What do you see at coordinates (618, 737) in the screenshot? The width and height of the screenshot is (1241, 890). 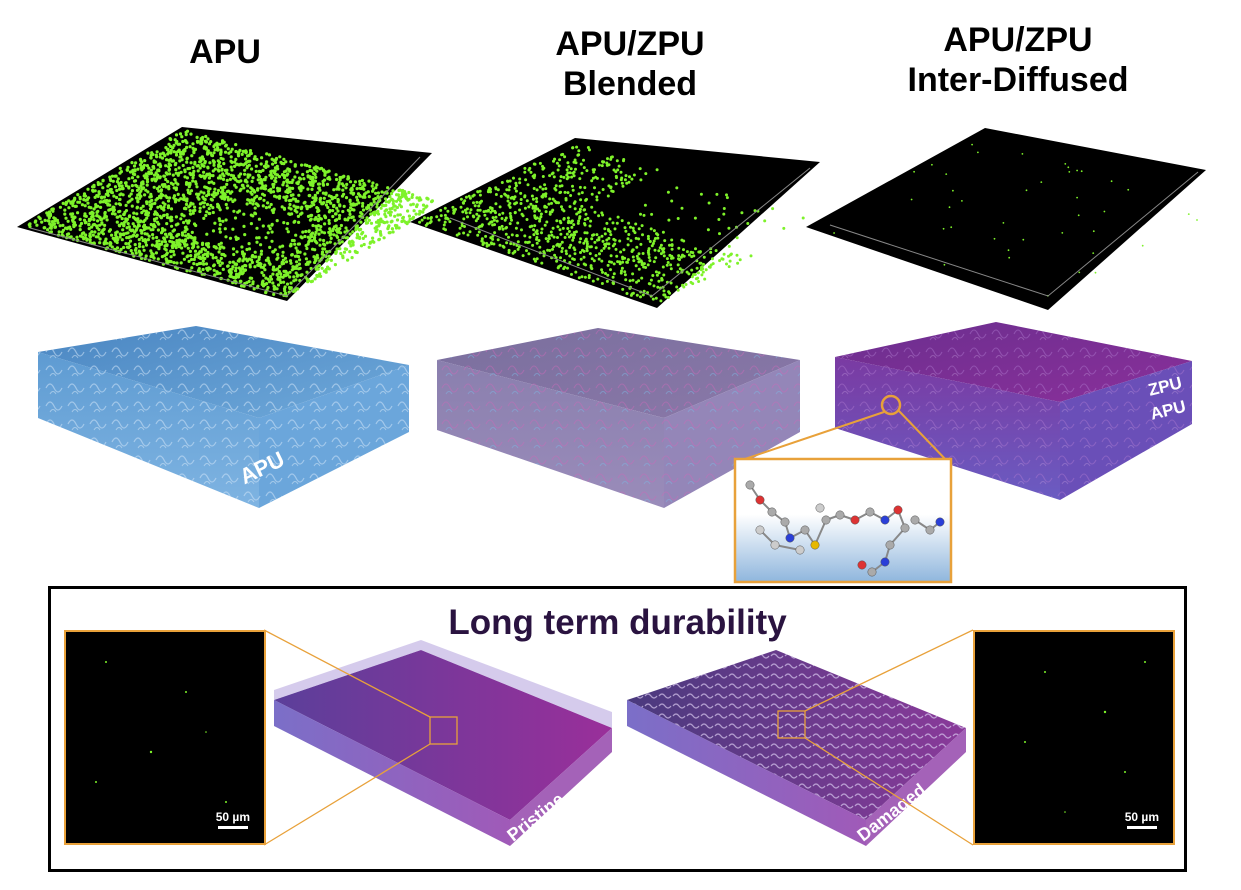 I see `zoom-lines` at bounding box center [618, 737].